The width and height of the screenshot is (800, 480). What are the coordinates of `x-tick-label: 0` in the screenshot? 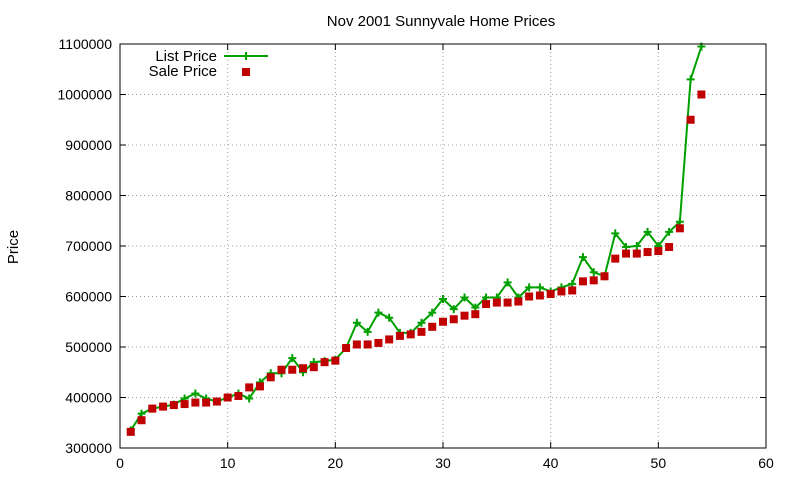 It's located at (120, 463).